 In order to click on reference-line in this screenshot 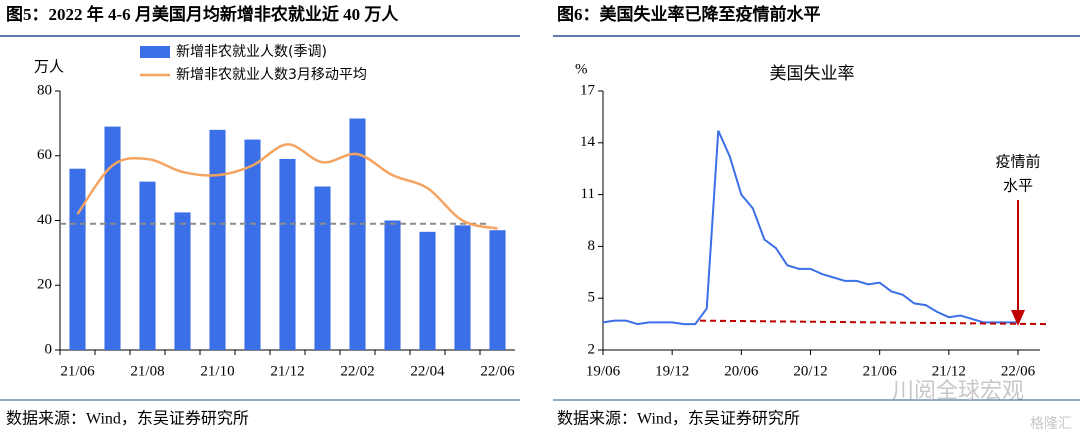, I will do `click(874, 322)`.